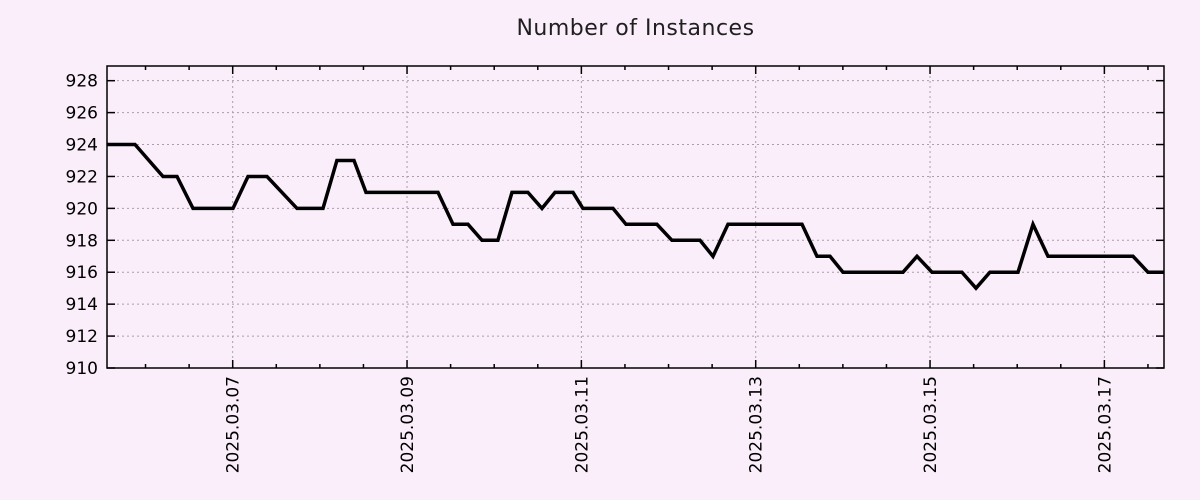 The width and height of the screenshot is (1200, 500). What do you see at coordinates (82, 114) in the screenshot?
I see `y-tick-label: 926` at bounding box center [82, 114].